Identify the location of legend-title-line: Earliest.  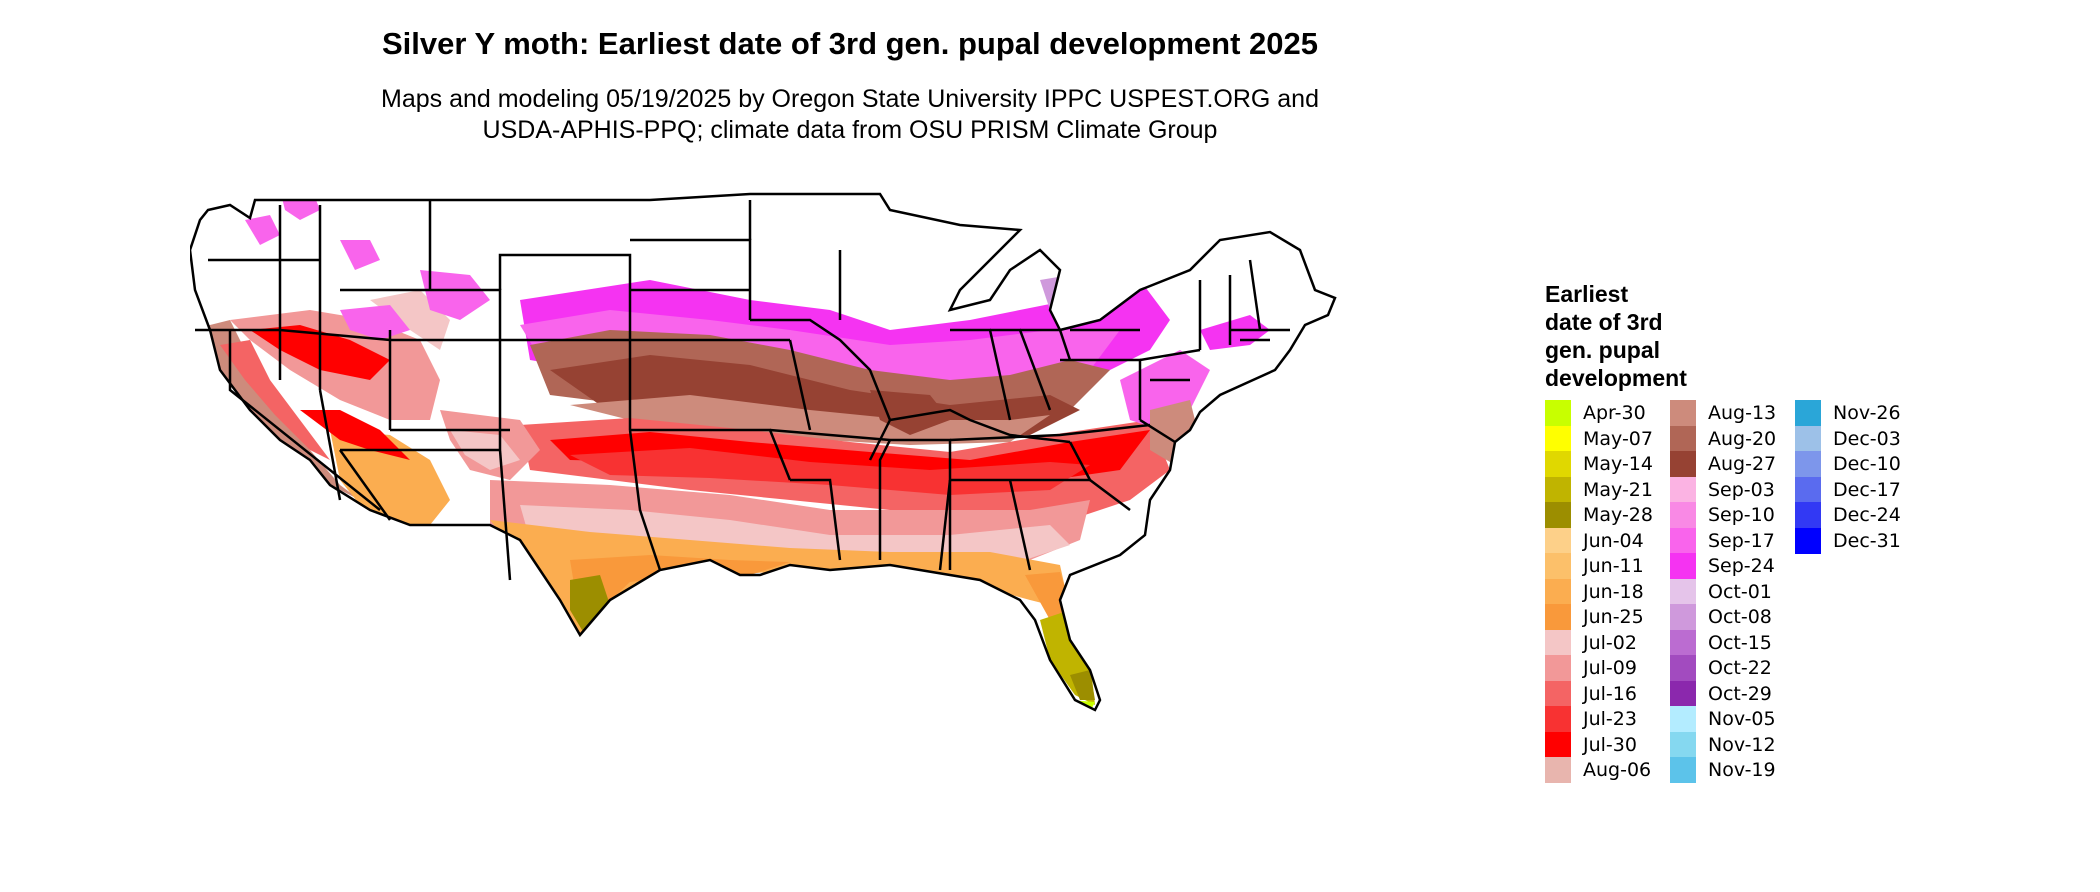
(1587, 294).